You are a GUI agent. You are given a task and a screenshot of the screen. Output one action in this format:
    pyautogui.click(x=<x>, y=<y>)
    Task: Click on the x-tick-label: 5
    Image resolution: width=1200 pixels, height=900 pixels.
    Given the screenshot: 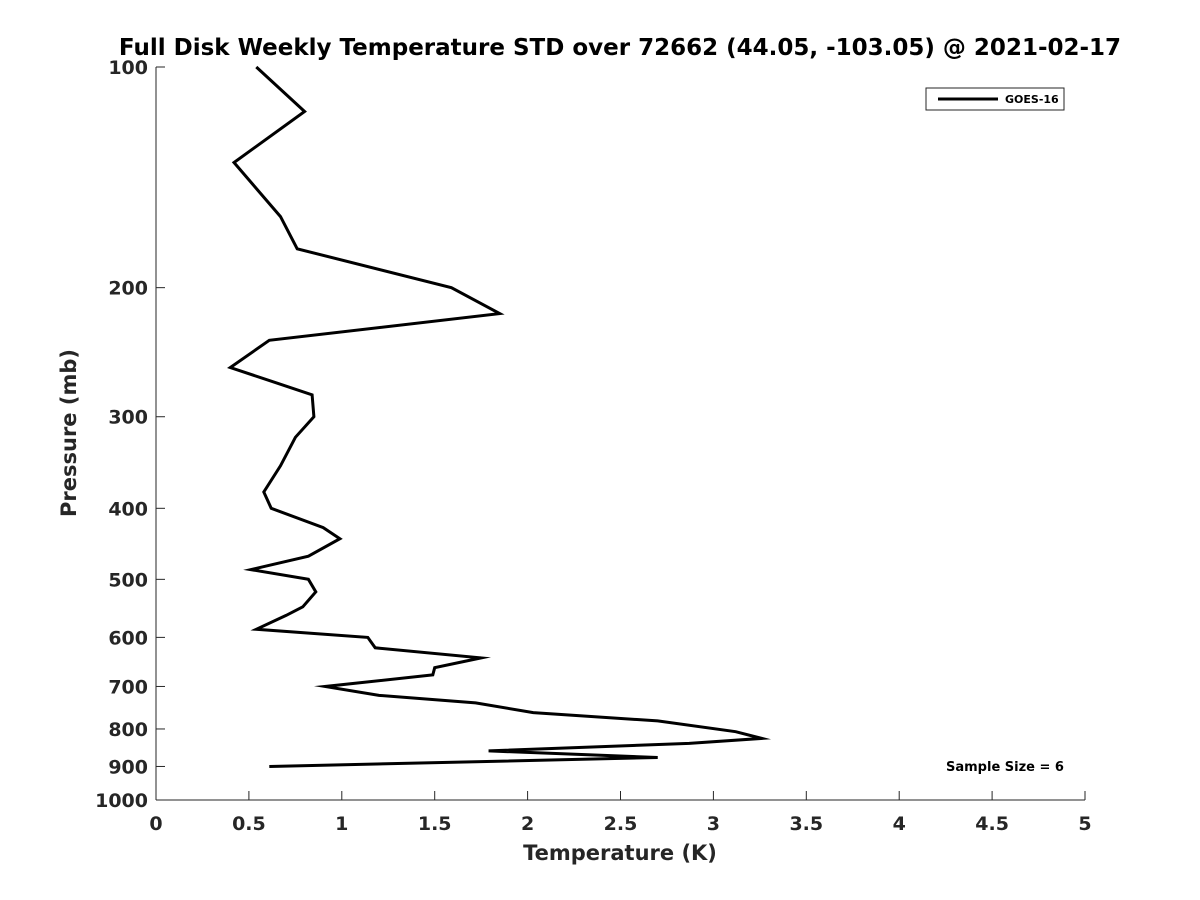 What is the action you would take?
    pyautogui.click(x=1084, y=824)
    